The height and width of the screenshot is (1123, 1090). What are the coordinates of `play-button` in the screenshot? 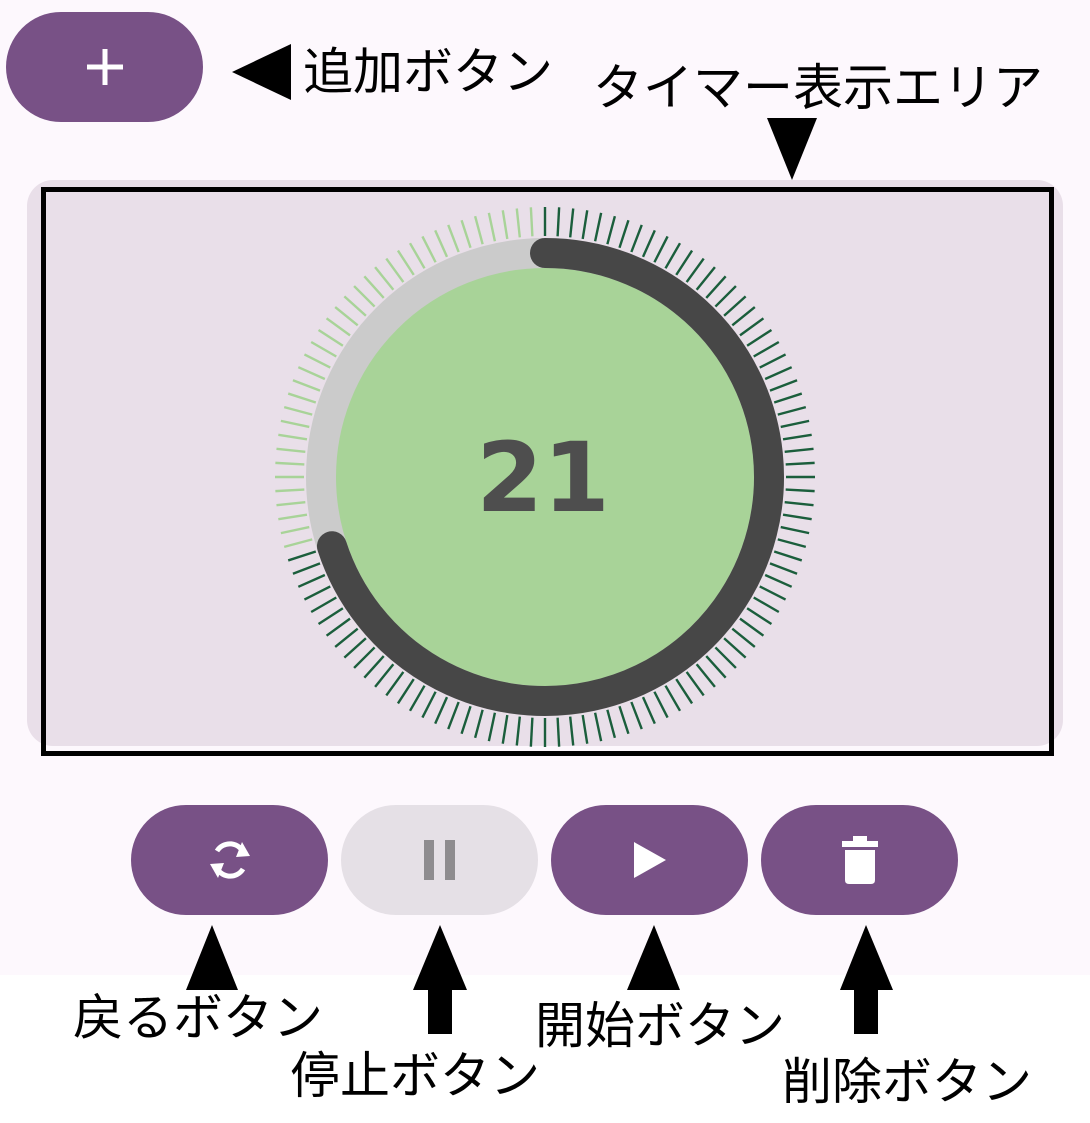 It's located at (649, 860).